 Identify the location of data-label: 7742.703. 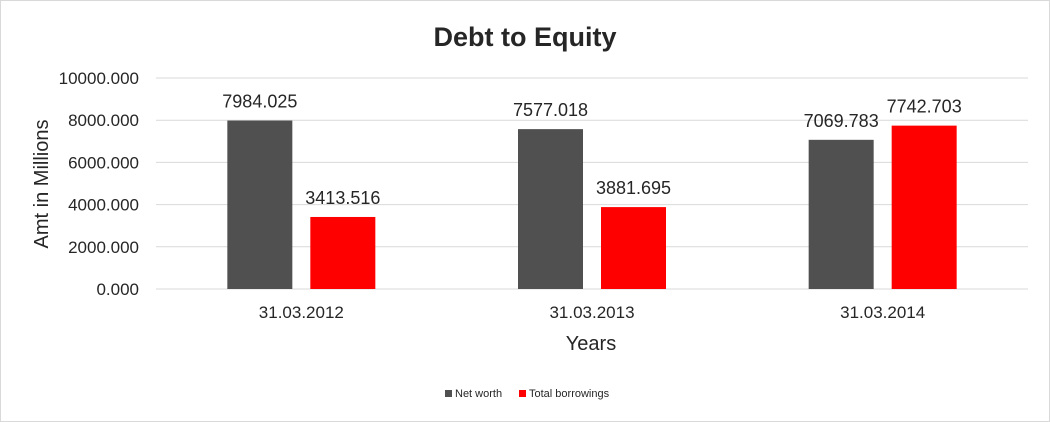
(924, 107).